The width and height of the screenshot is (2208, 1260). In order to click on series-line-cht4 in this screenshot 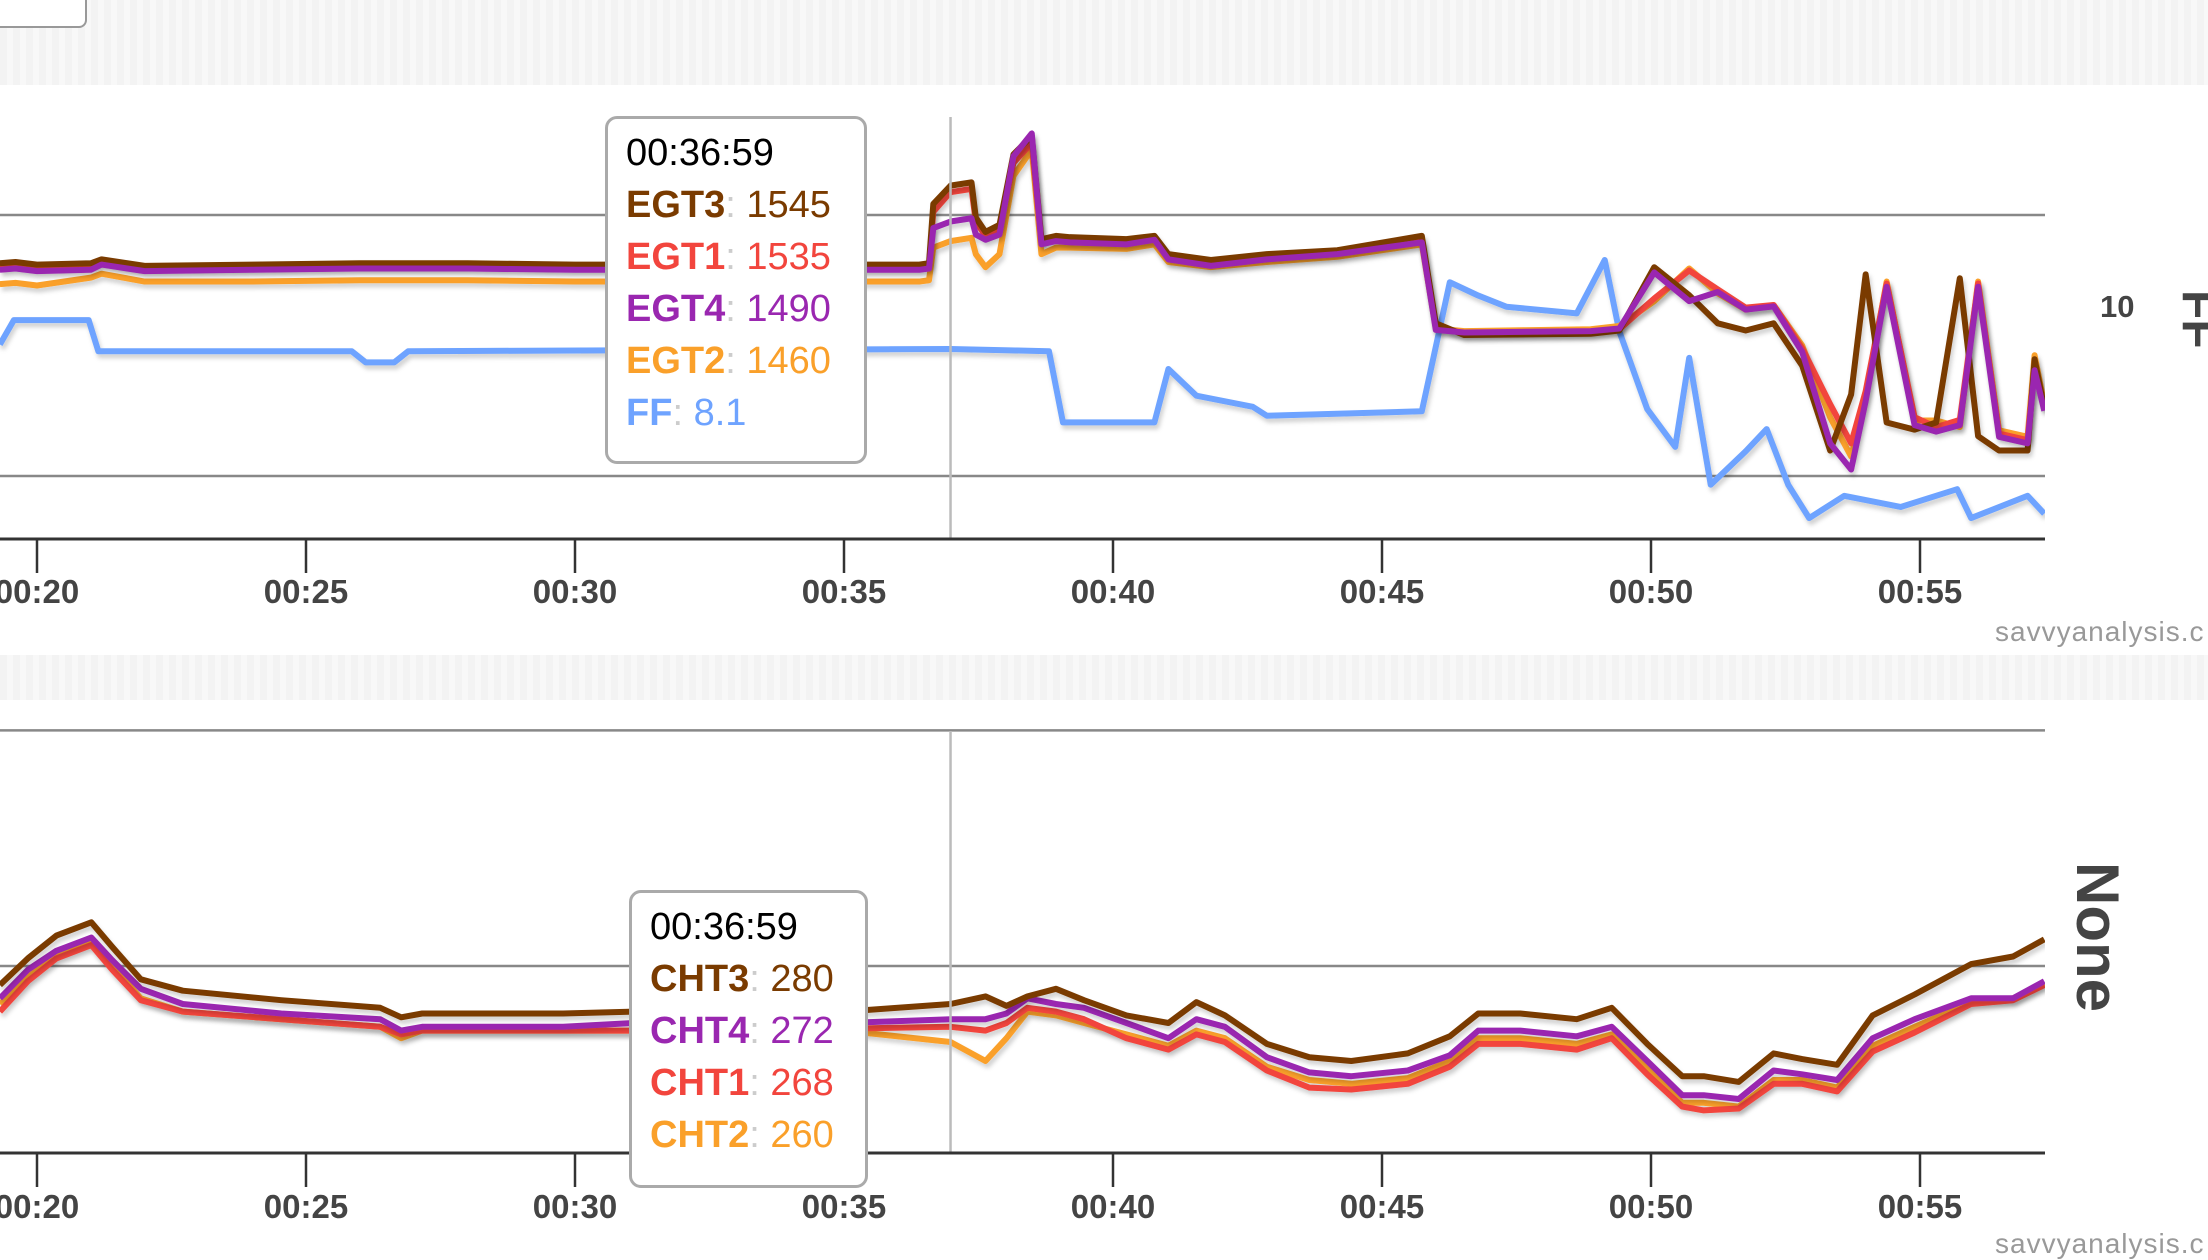, I will do `click(1022, 1018)`.